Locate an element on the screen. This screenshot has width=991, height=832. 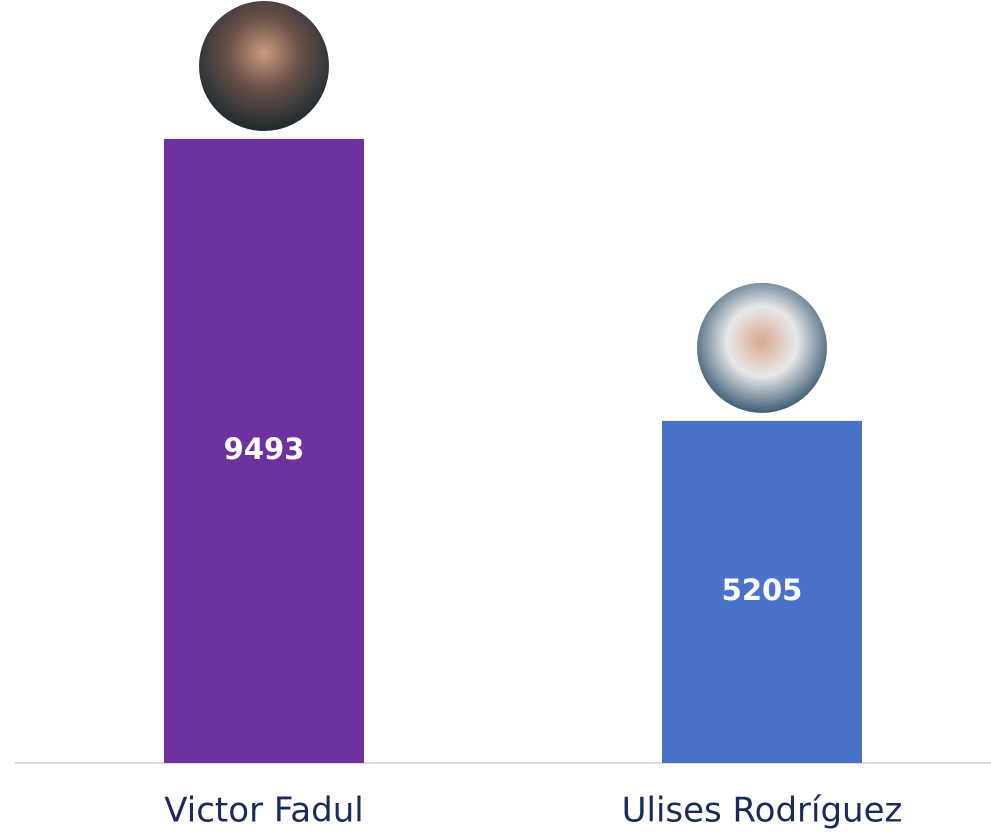
x-tick-label: Victor Fadul is located at coordinates (263, 811).